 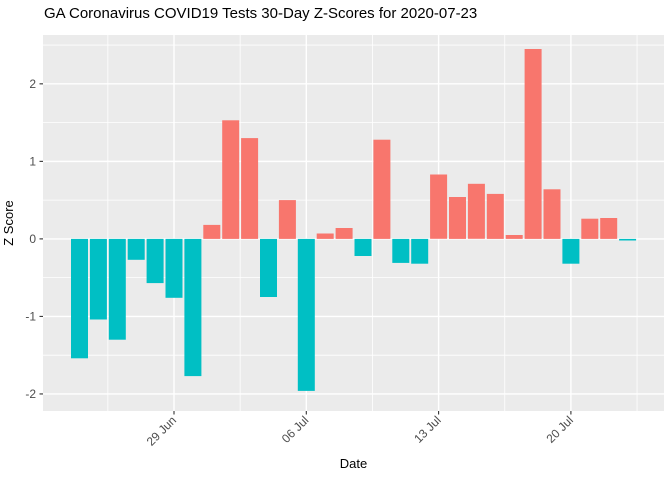 What do you see at coordinates (30, 317) in the screenshot?
I see `y-tick-label: -1` at bounding box center [30, 317].